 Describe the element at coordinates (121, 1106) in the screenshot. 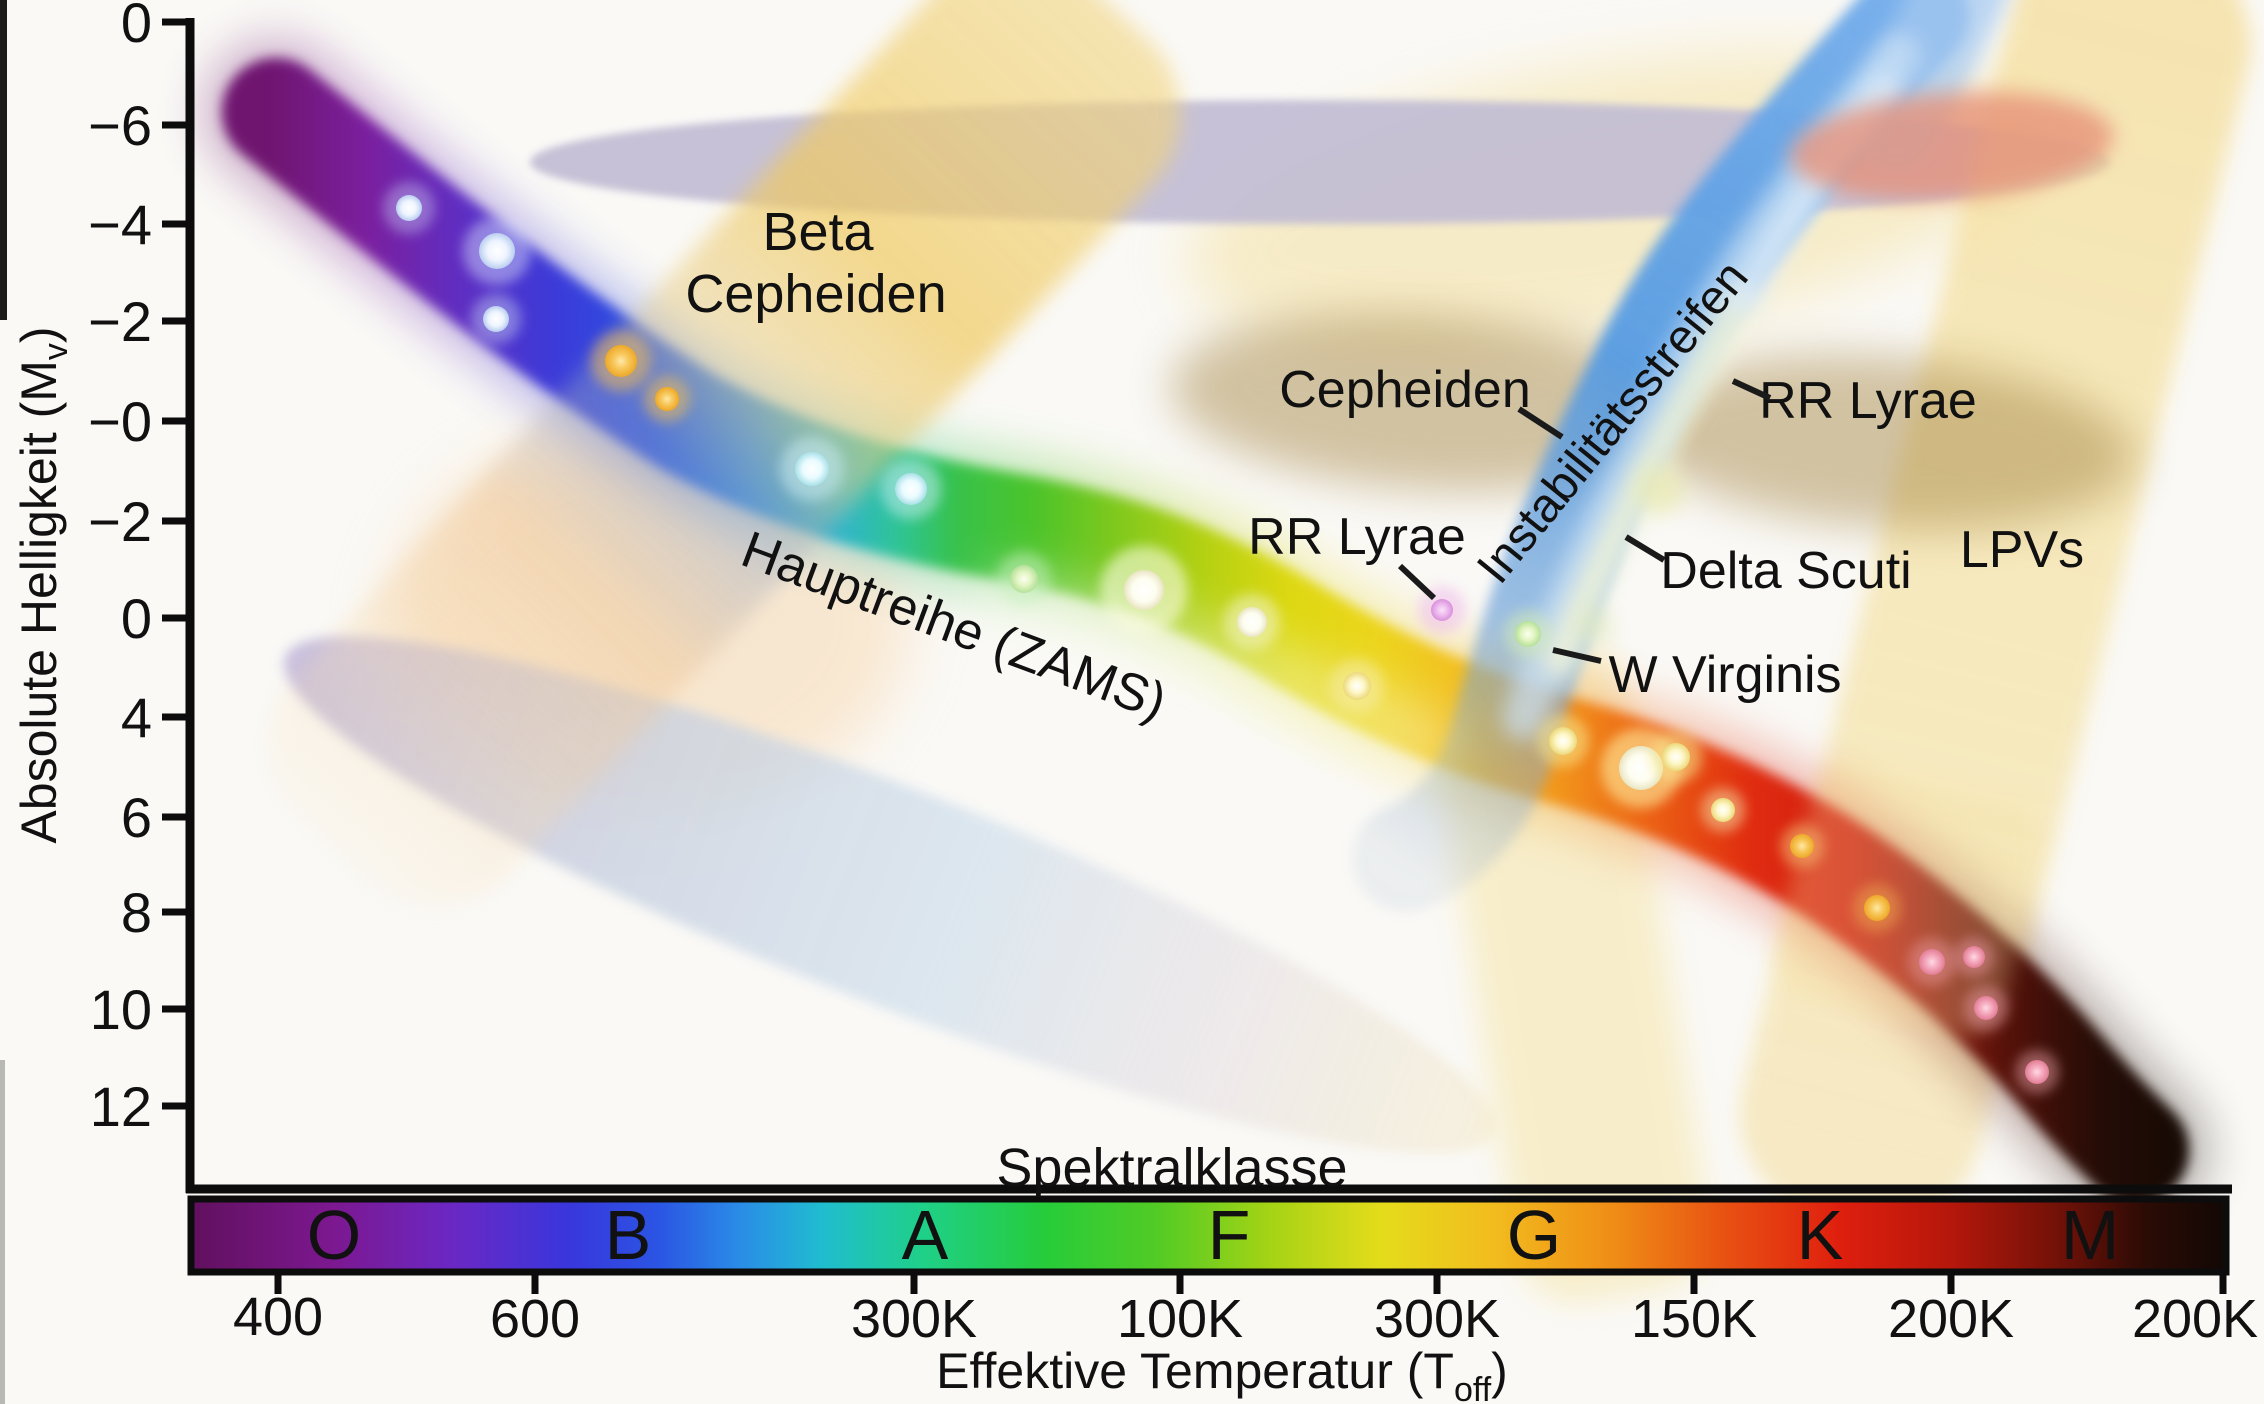

I see `svg-text: 12` at that location.